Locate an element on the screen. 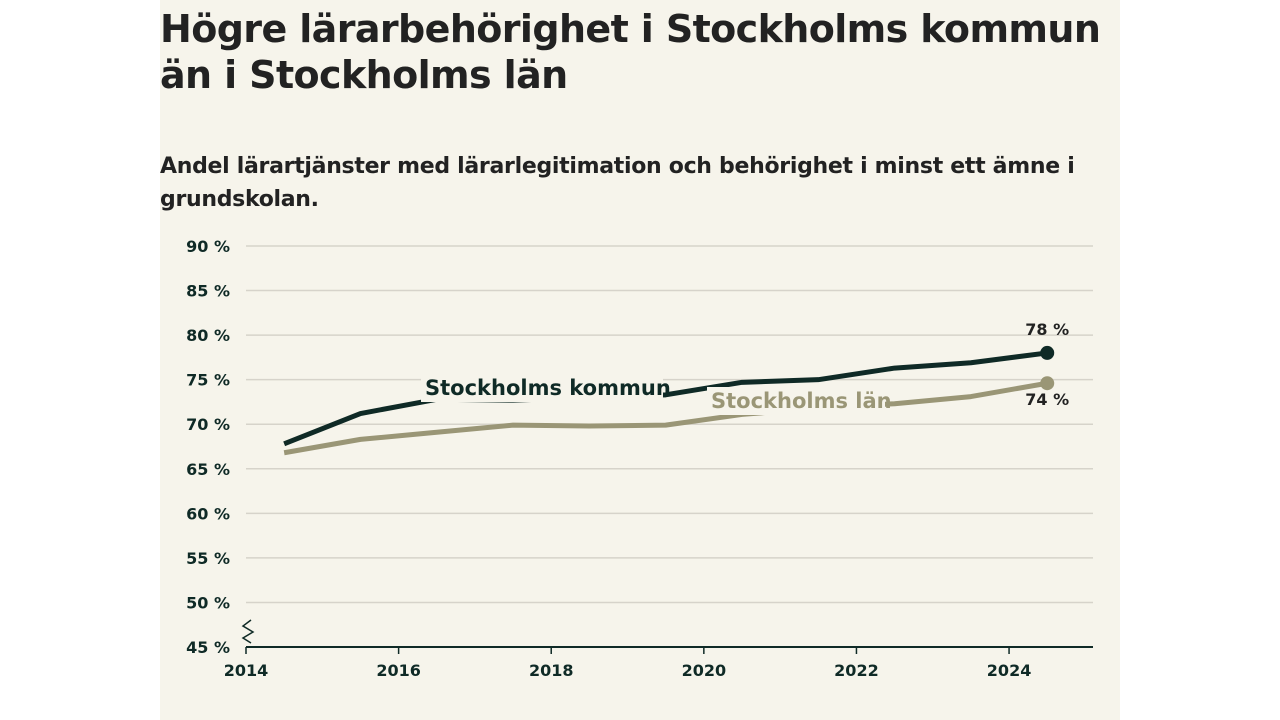 This screenshot has height=720, width=1280. x-tick-label: 2018 is located at coordinates (551, 670).